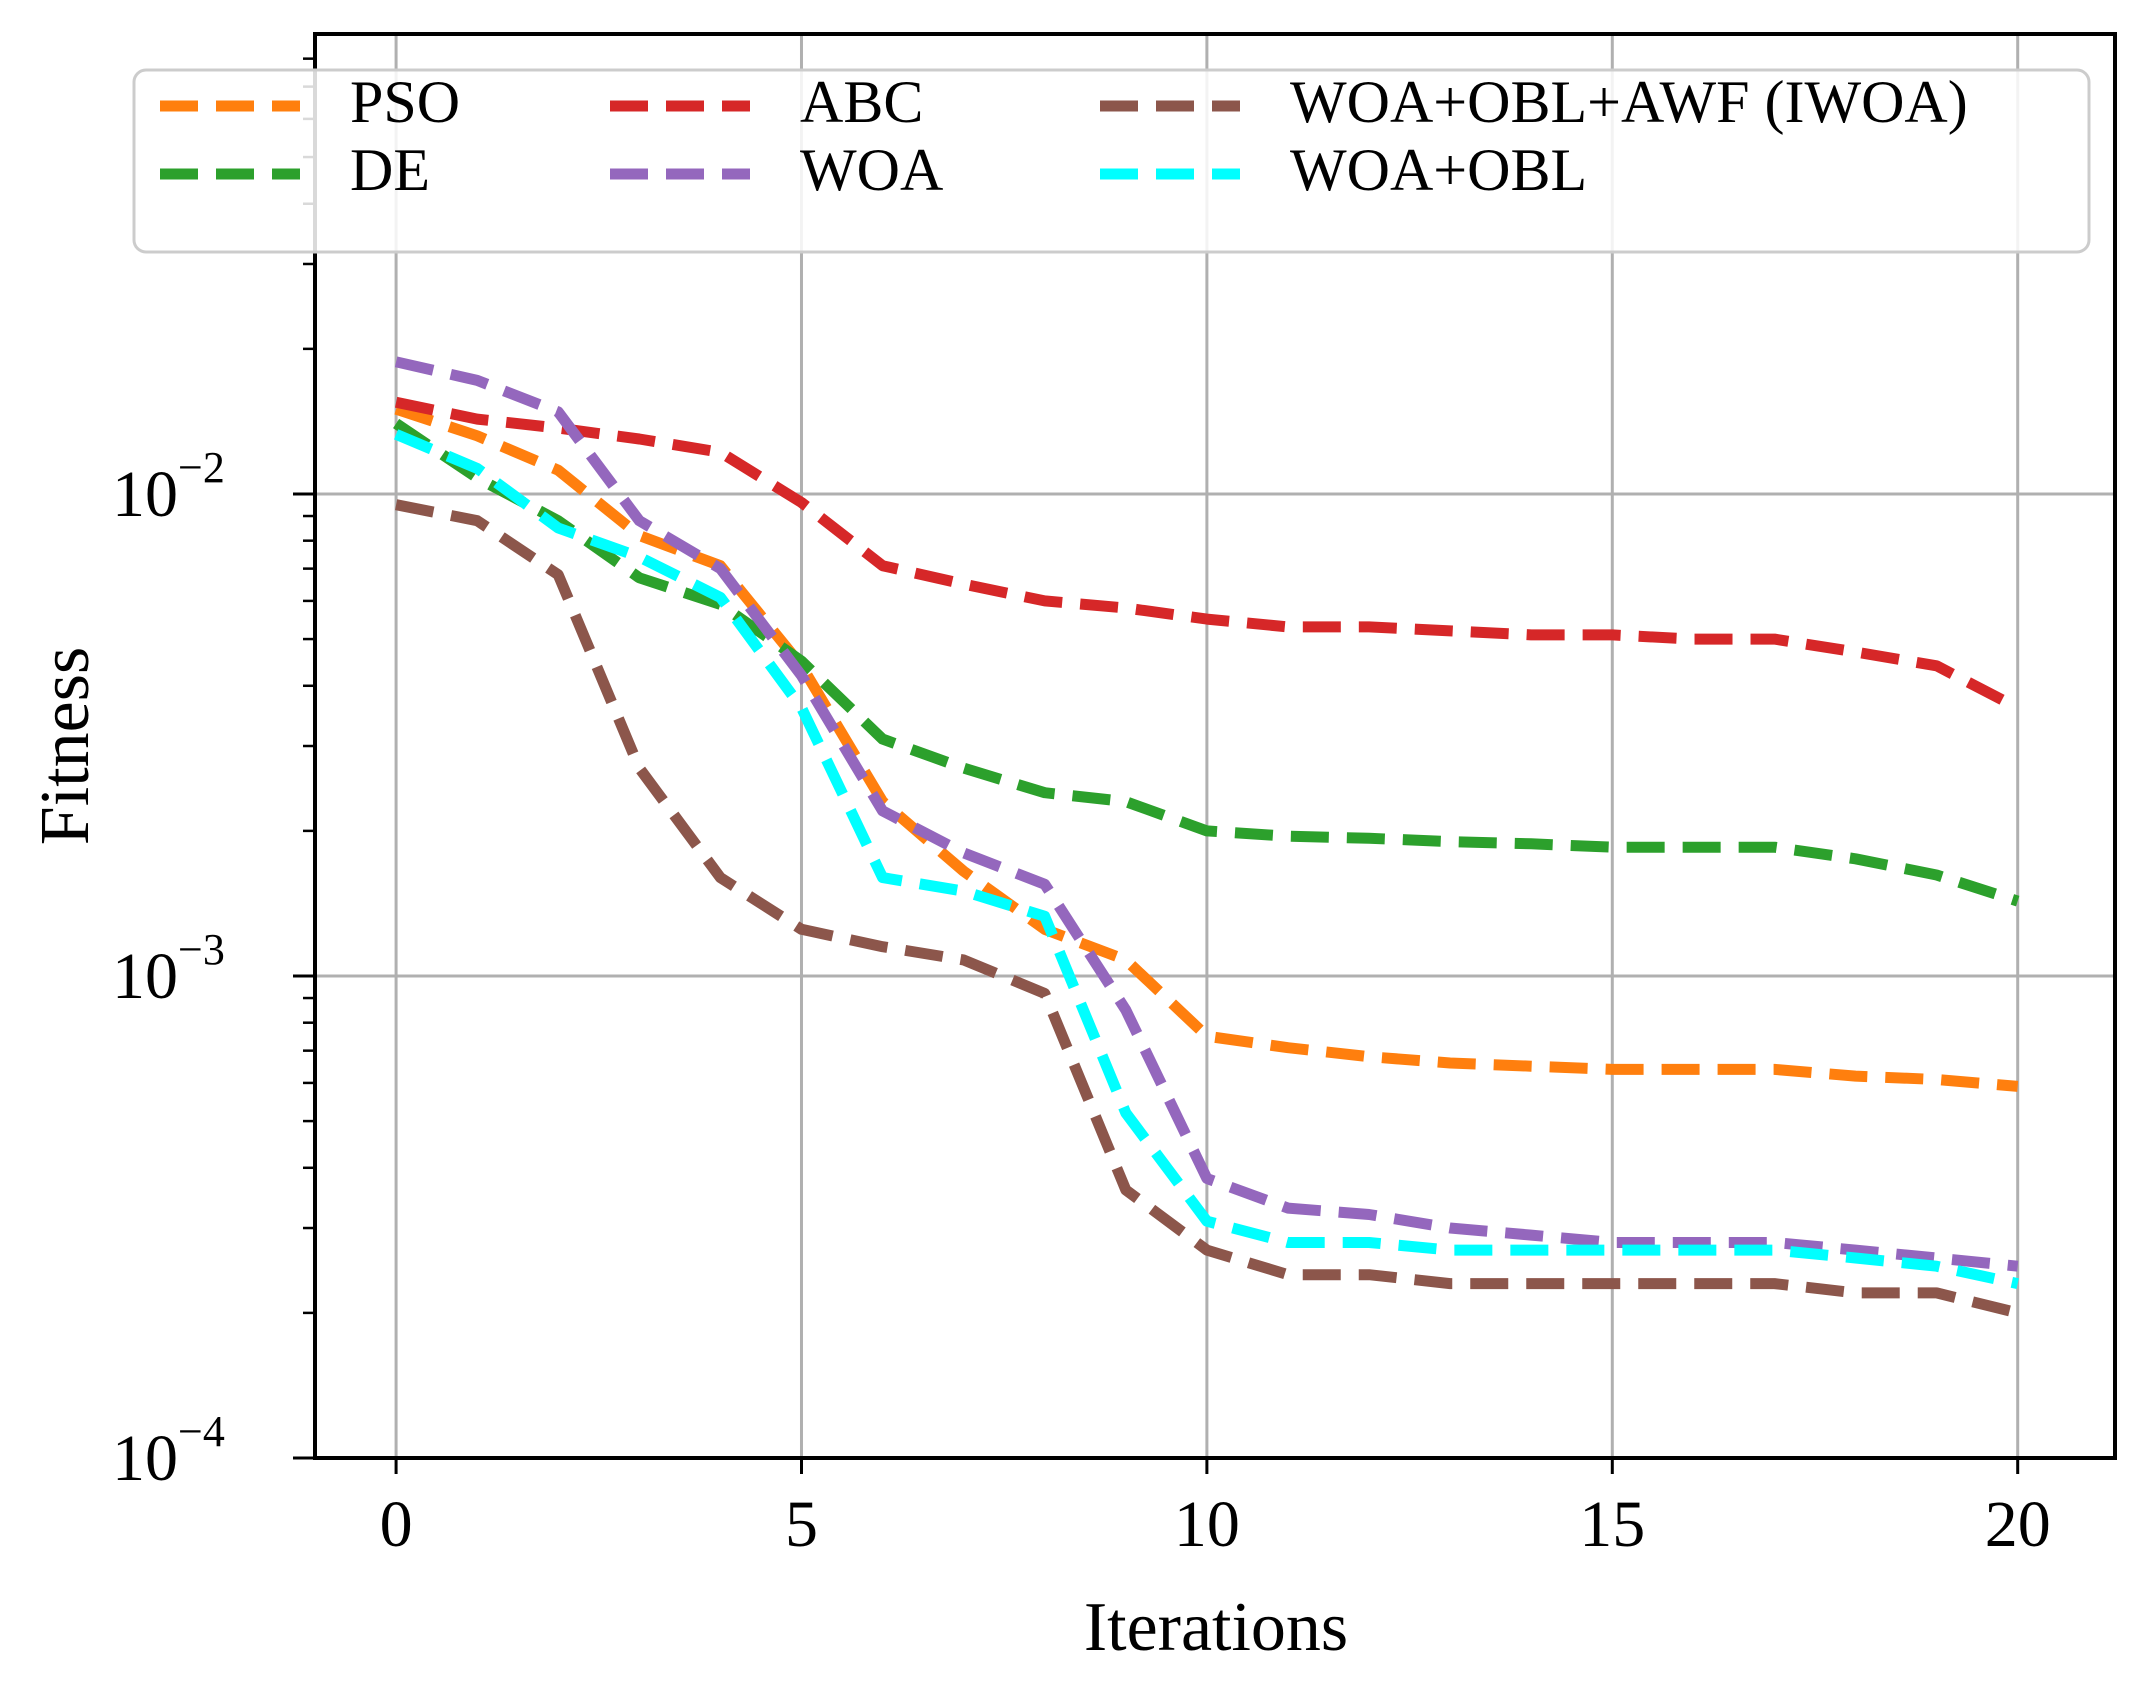 The image size is (2147, 1682). I want to click on x-tick-label: 5, so click(801, 1524).